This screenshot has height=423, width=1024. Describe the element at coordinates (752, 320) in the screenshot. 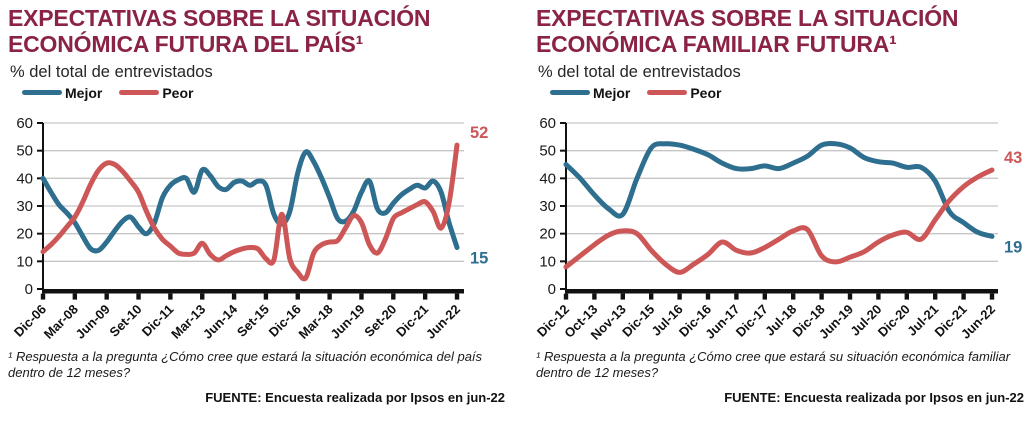

I see `x-tick-label: Dic-17` at that location.